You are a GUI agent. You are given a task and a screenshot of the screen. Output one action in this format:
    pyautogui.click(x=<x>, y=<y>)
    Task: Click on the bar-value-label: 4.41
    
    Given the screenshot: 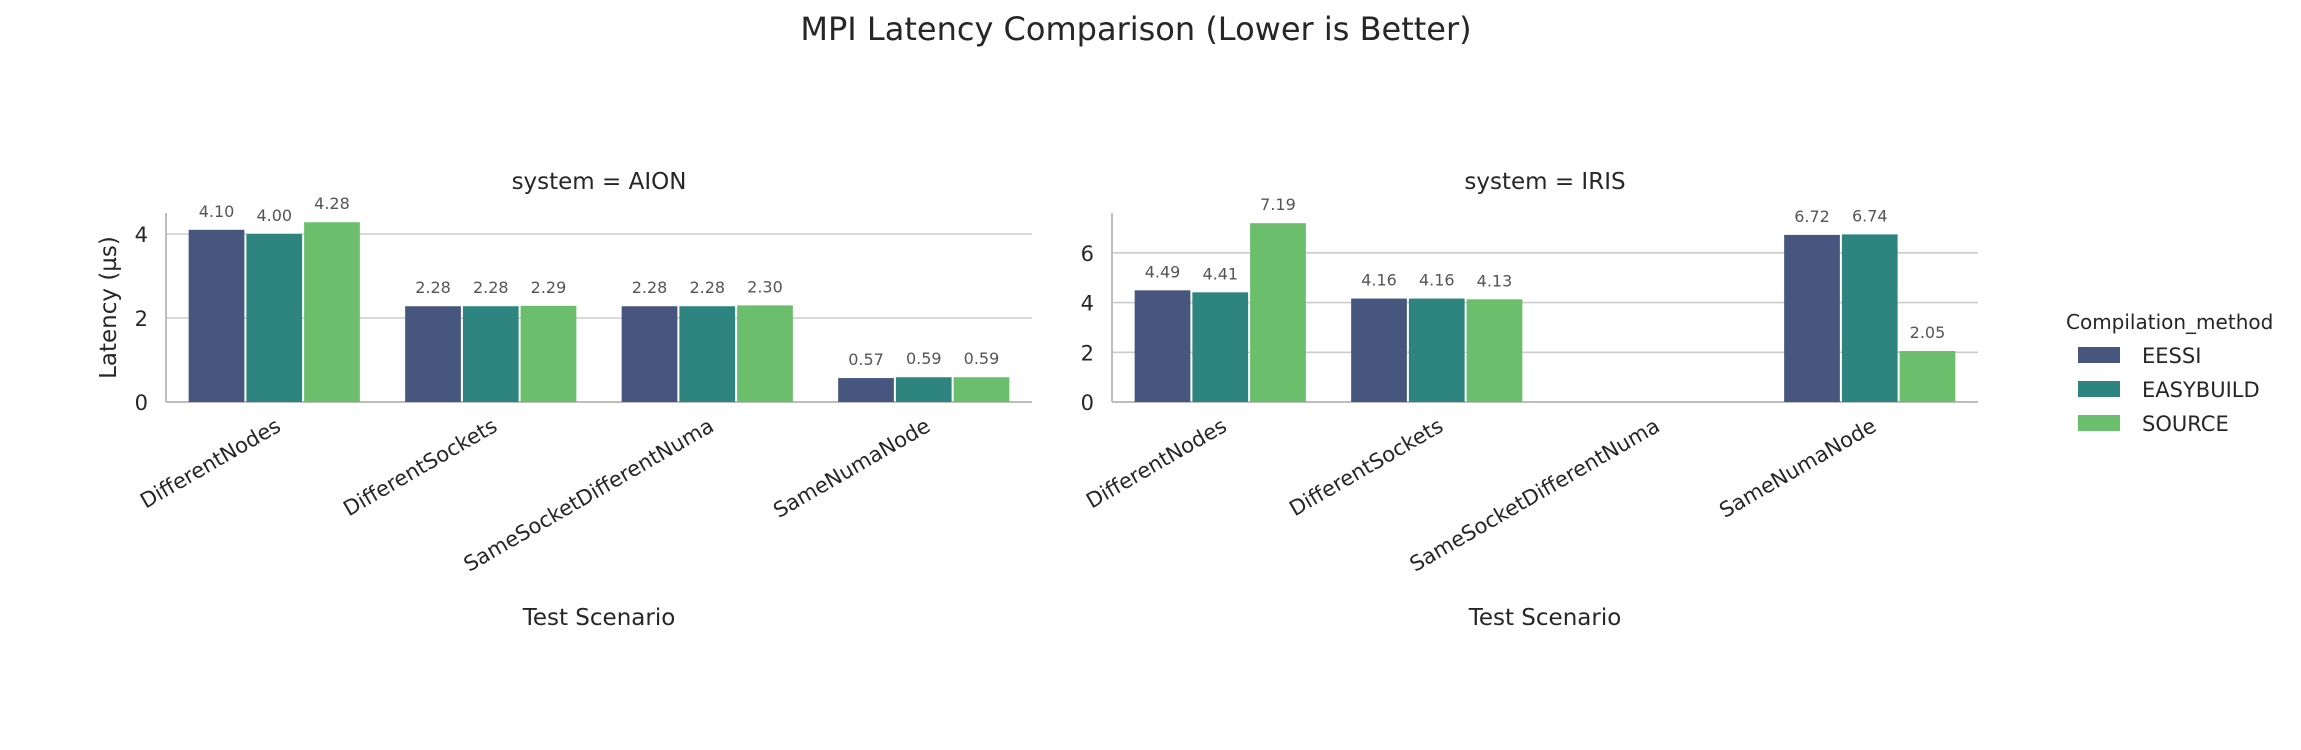 What is the action you would take?
    pyautogui.click(x=1220, y=273)
    